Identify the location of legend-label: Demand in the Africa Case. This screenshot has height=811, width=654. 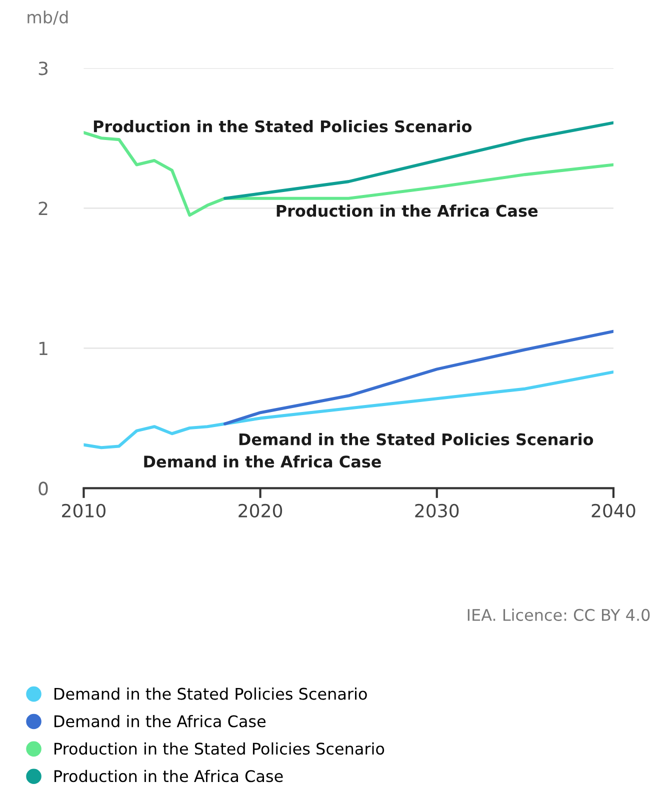
(160, 721).